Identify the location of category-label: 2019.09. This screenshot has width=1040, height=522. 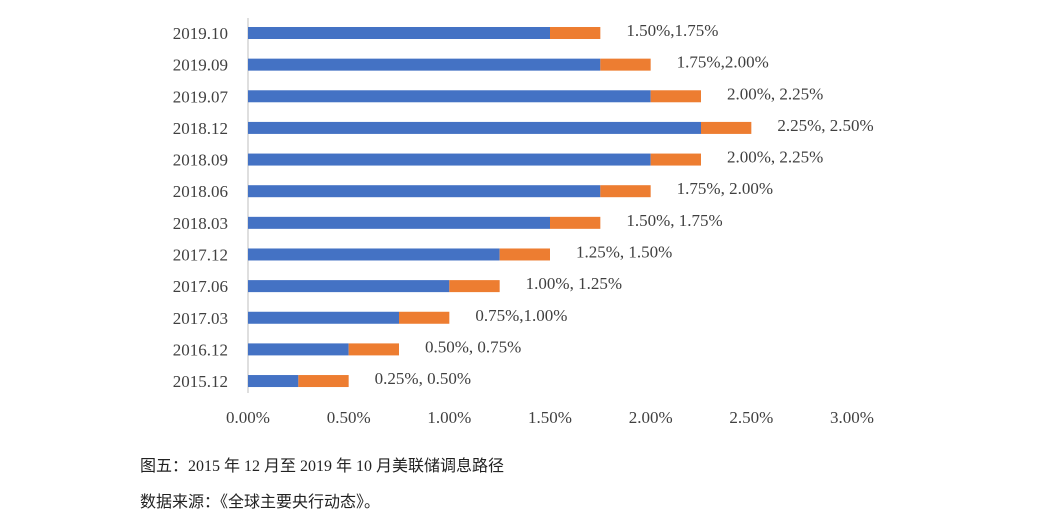
(200, 65).